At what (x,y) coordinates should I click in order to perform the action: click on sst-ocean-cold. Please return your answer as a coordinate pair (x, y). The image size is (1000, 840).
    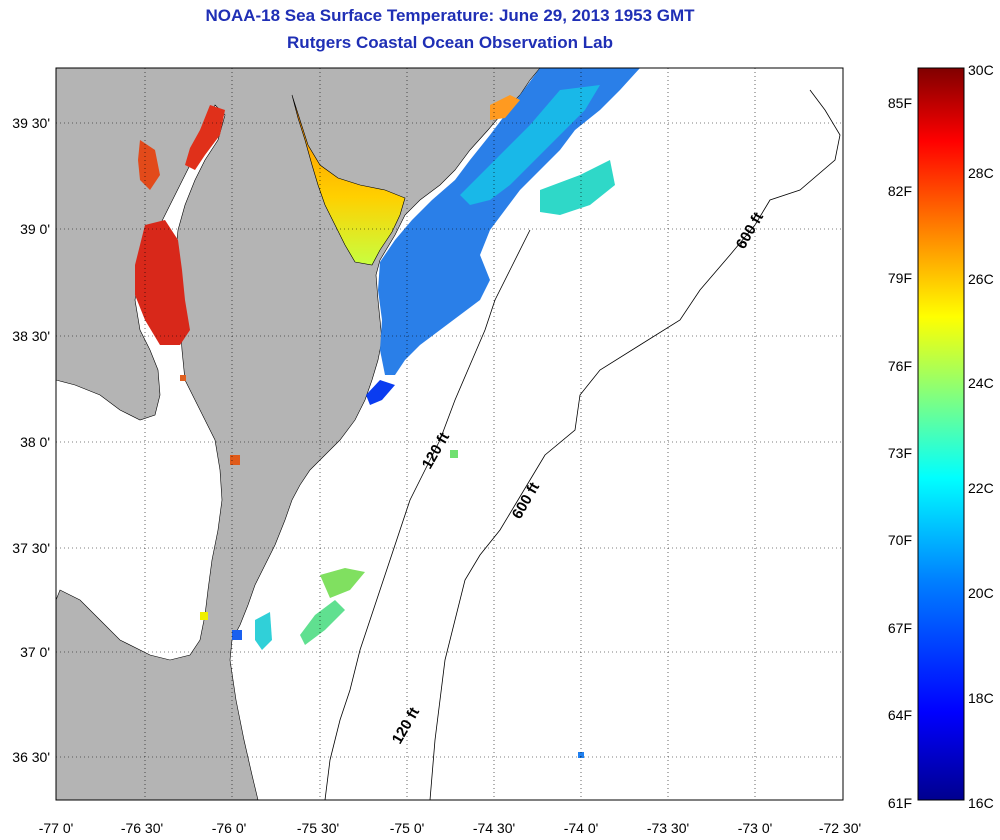
    Looking at the image, I should click on (380, 392).